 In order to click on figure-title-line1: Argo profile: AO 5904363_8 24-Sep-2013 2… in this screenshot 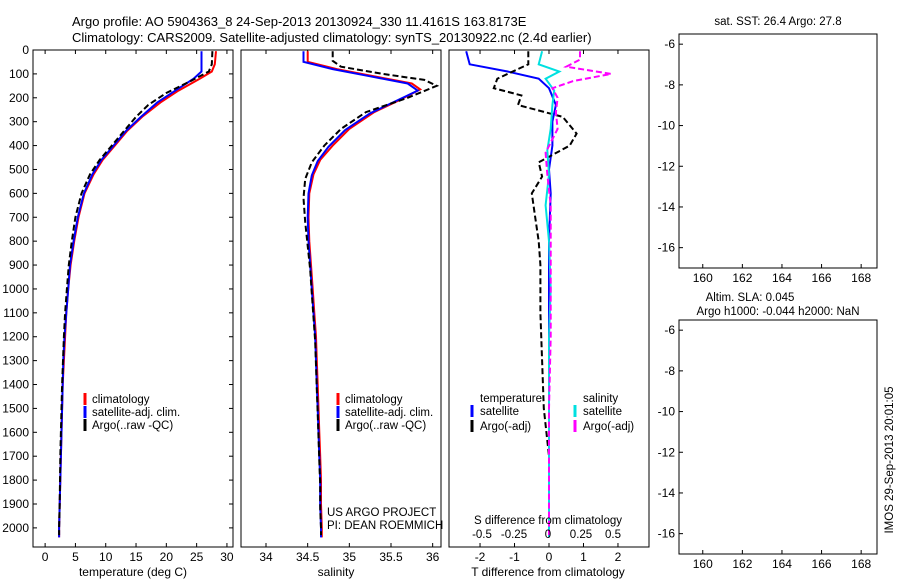, I will do `click(299, 21)`.